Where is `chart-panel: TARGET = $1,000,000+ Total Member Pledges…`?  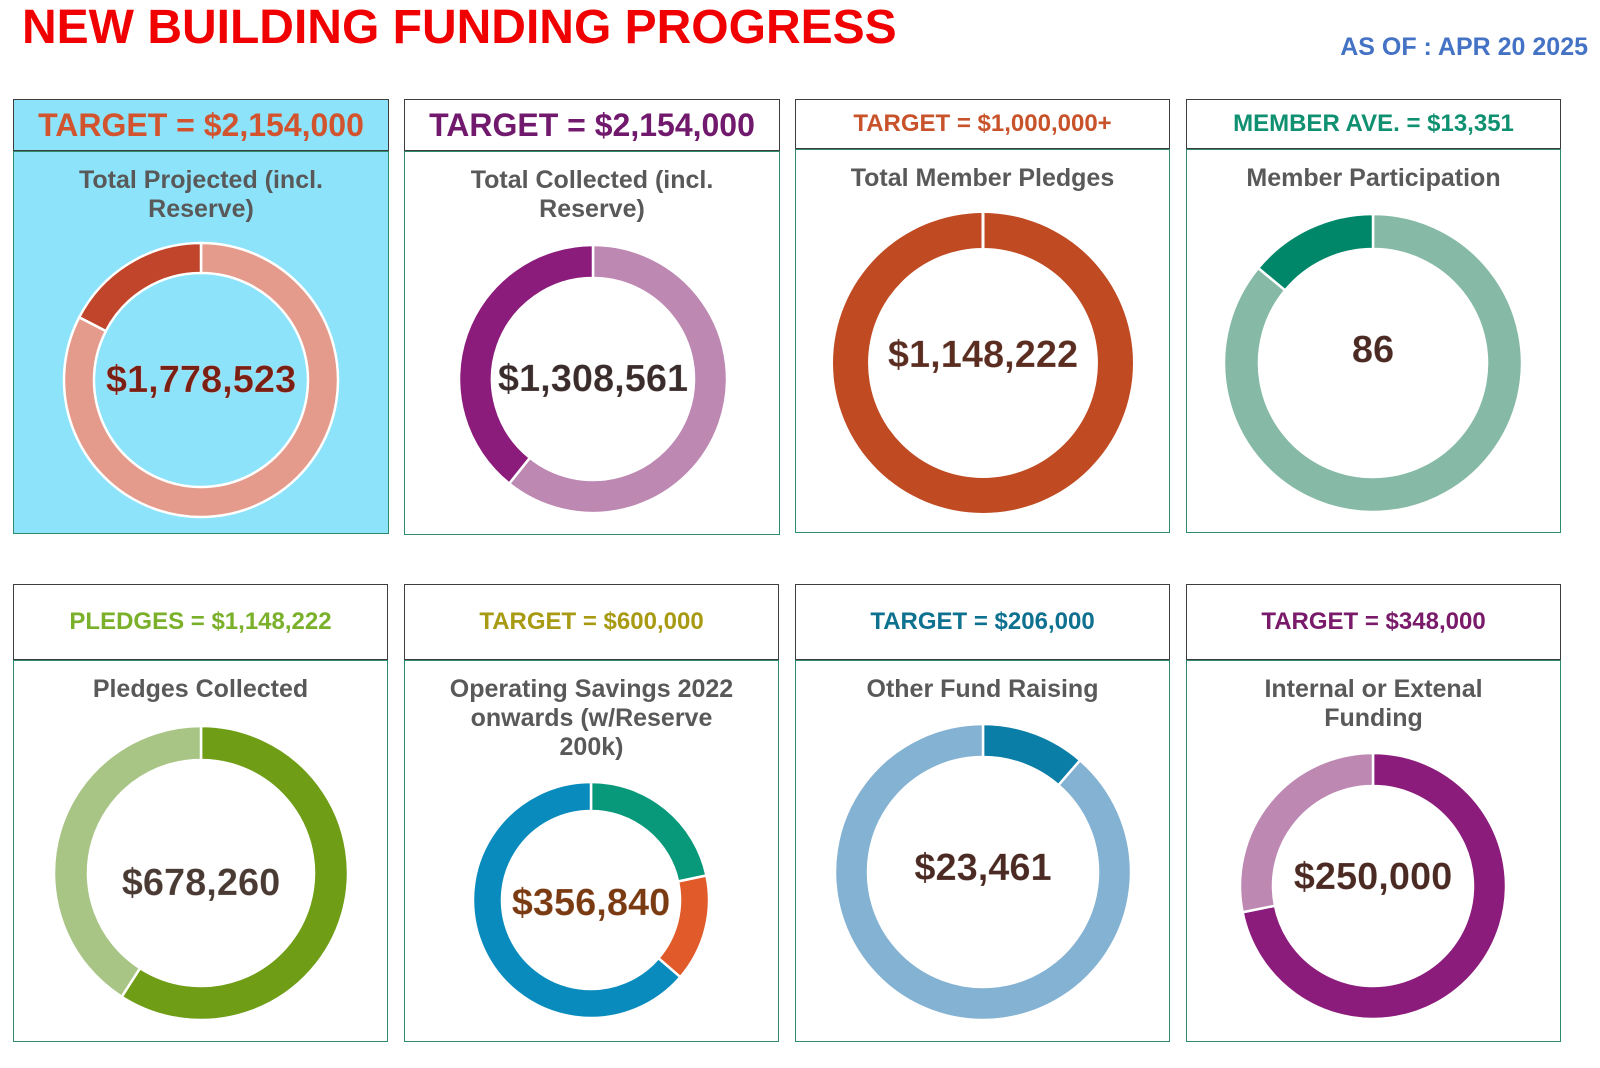 chart-panel: TARGET = $1,000,000+ Total Member Pledges… is located at coordinates (982, 316).